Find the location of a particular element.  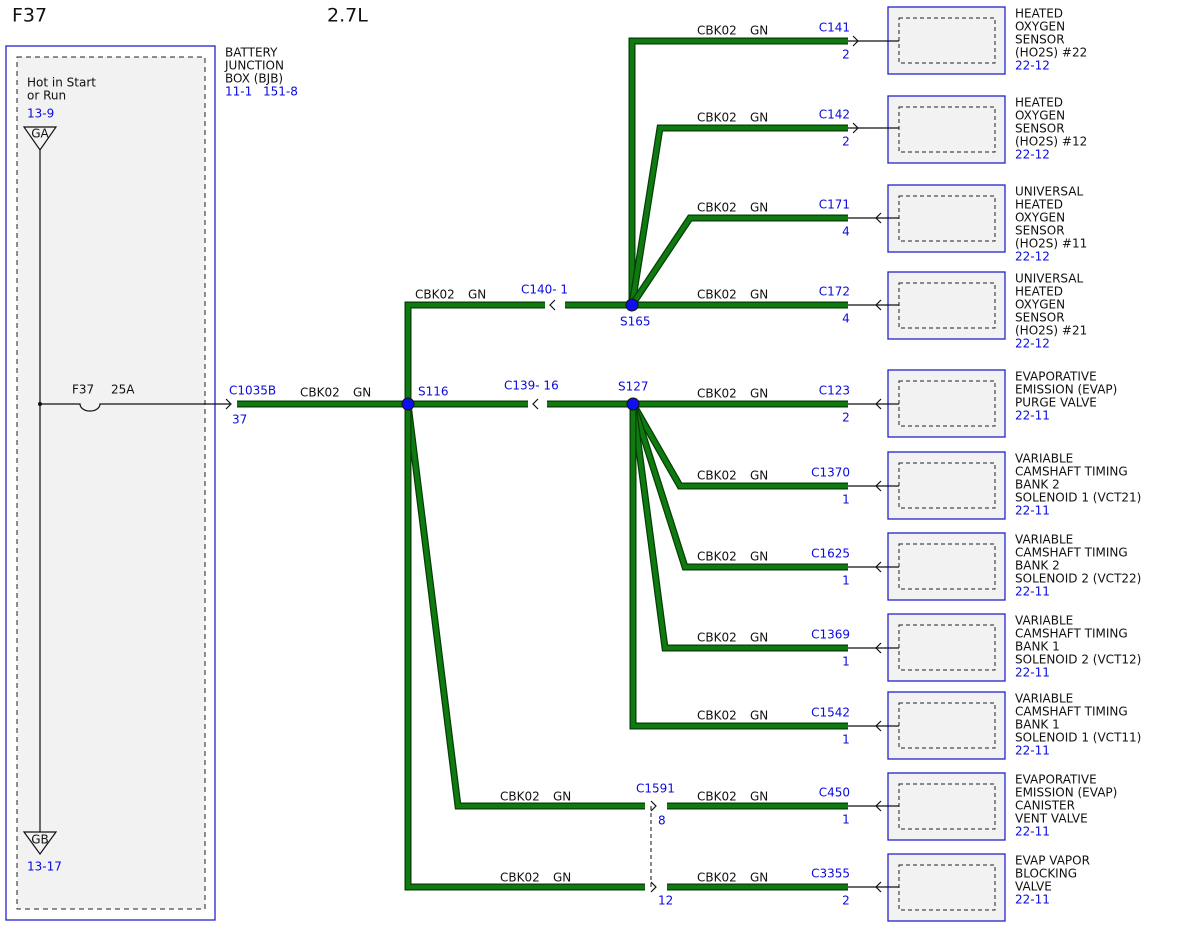

page-title: F37 is located at coordinates (29, 16).